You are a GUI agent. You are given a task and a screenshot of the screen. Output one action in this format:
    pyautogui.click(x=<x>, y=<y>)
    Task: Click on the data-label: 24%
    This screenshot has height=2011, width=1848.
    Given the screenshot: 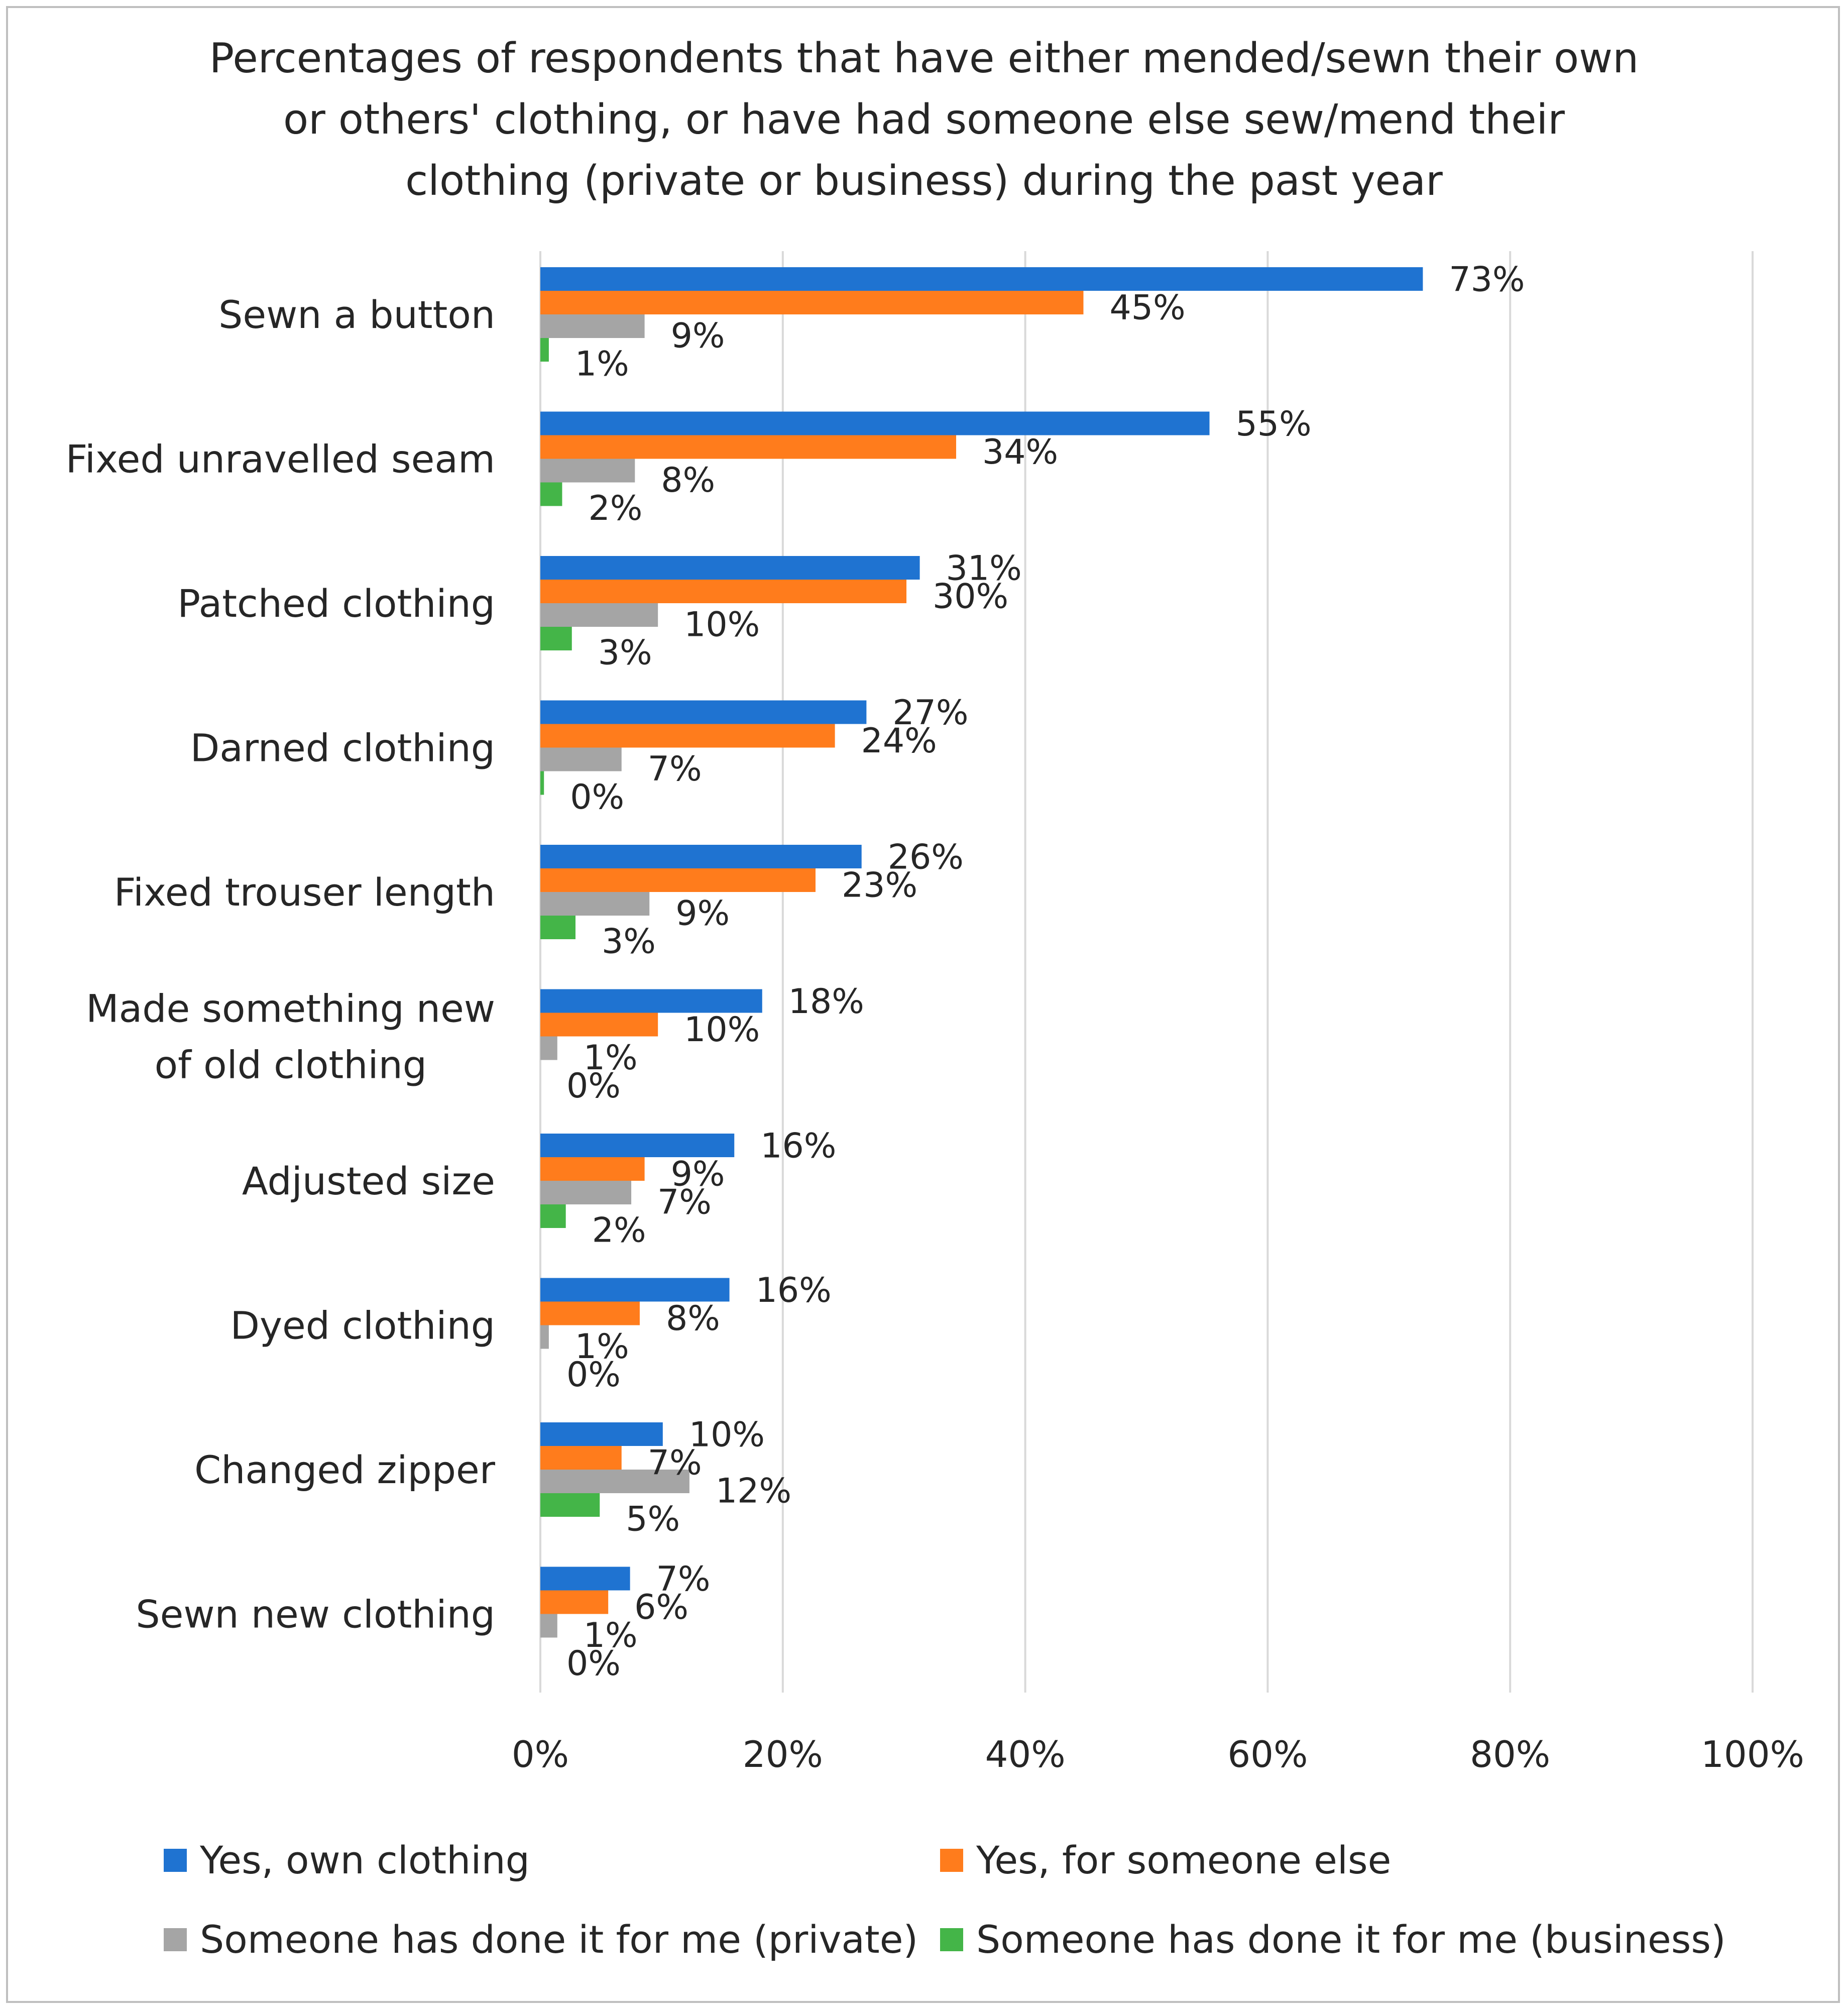 What is the action you would take?
    pyautogui.click(x=899, y=741)
    